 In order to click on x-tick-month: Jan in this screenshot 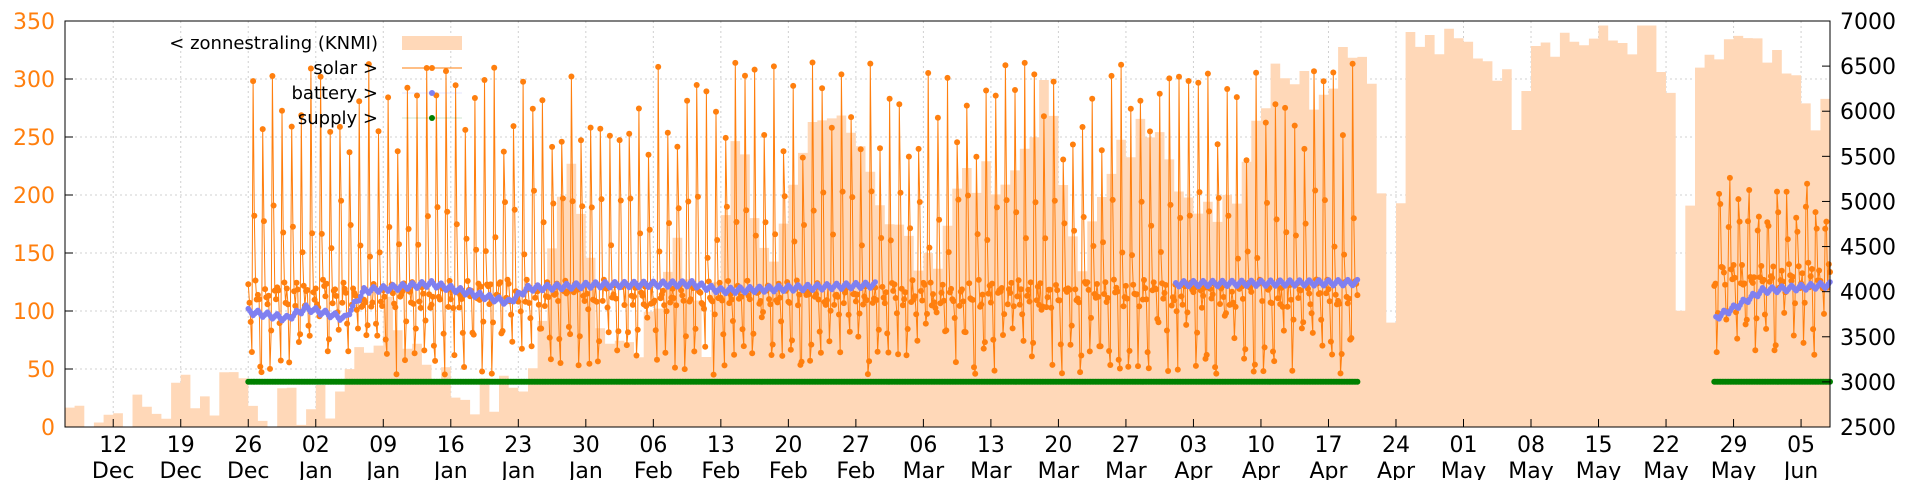, I will do `click(517, 469)`.